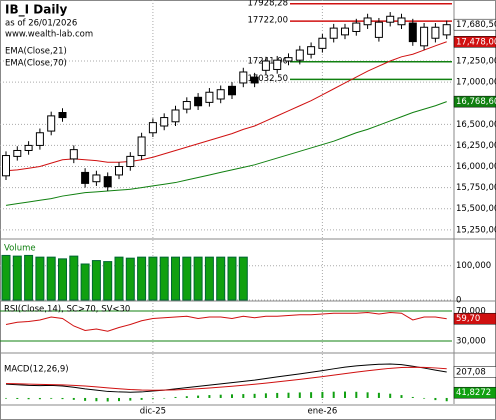 The image size is (496, 420). I want to click on x-tick-label: ene-26, so click(323, 412).